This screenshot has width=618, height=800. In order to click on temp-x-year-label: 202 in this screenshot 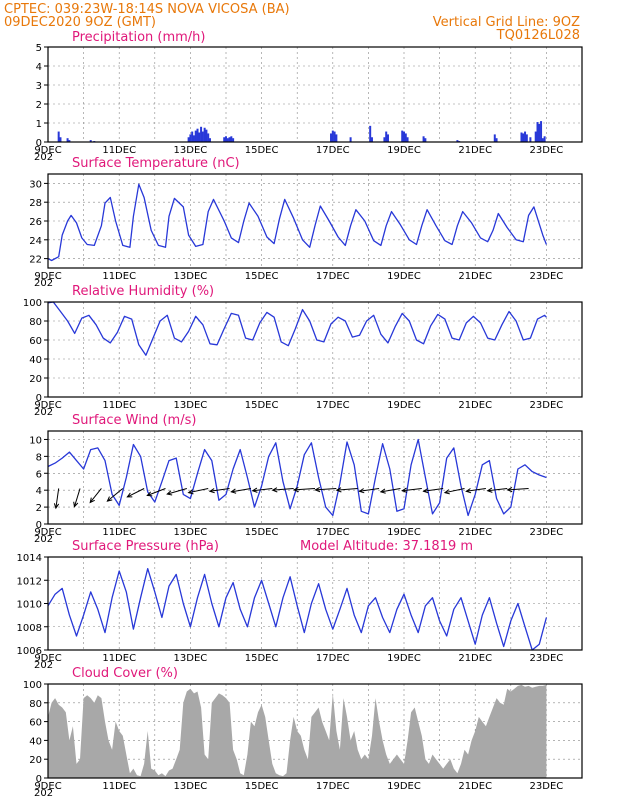, I will do `click(43, 283)`.